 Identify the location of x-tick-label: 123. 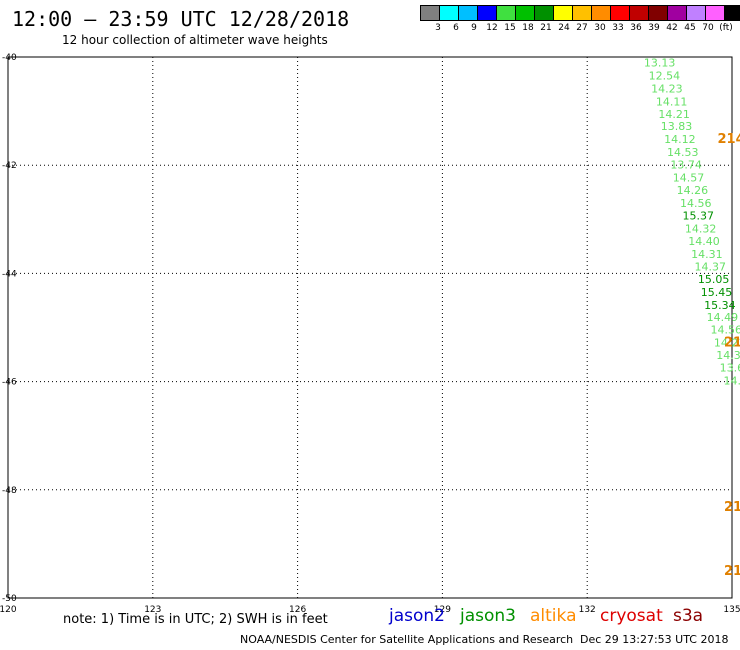
(152, 610).